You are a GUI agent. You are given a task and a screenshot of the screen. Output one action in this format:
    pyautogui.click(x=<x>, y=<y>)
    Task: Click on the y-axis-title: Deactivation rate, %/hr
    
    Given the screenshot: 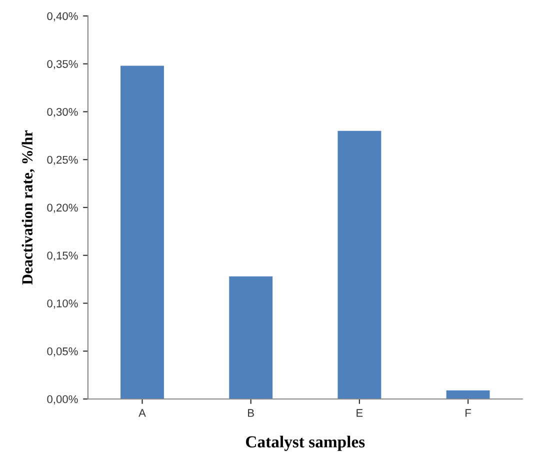 What is the action you would take?
    pyautogui.click(x=28, y=207)
    